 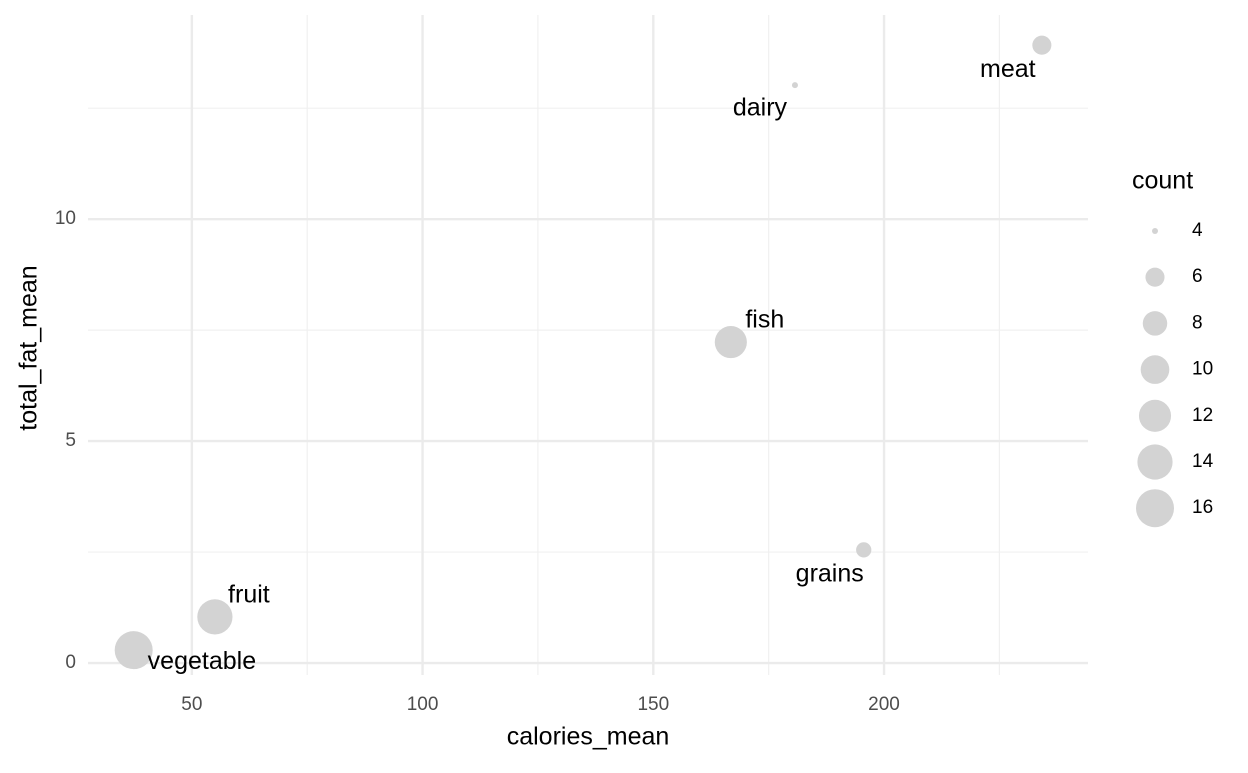 I want to click on point-label: meat, so click(x=1008, y=69).